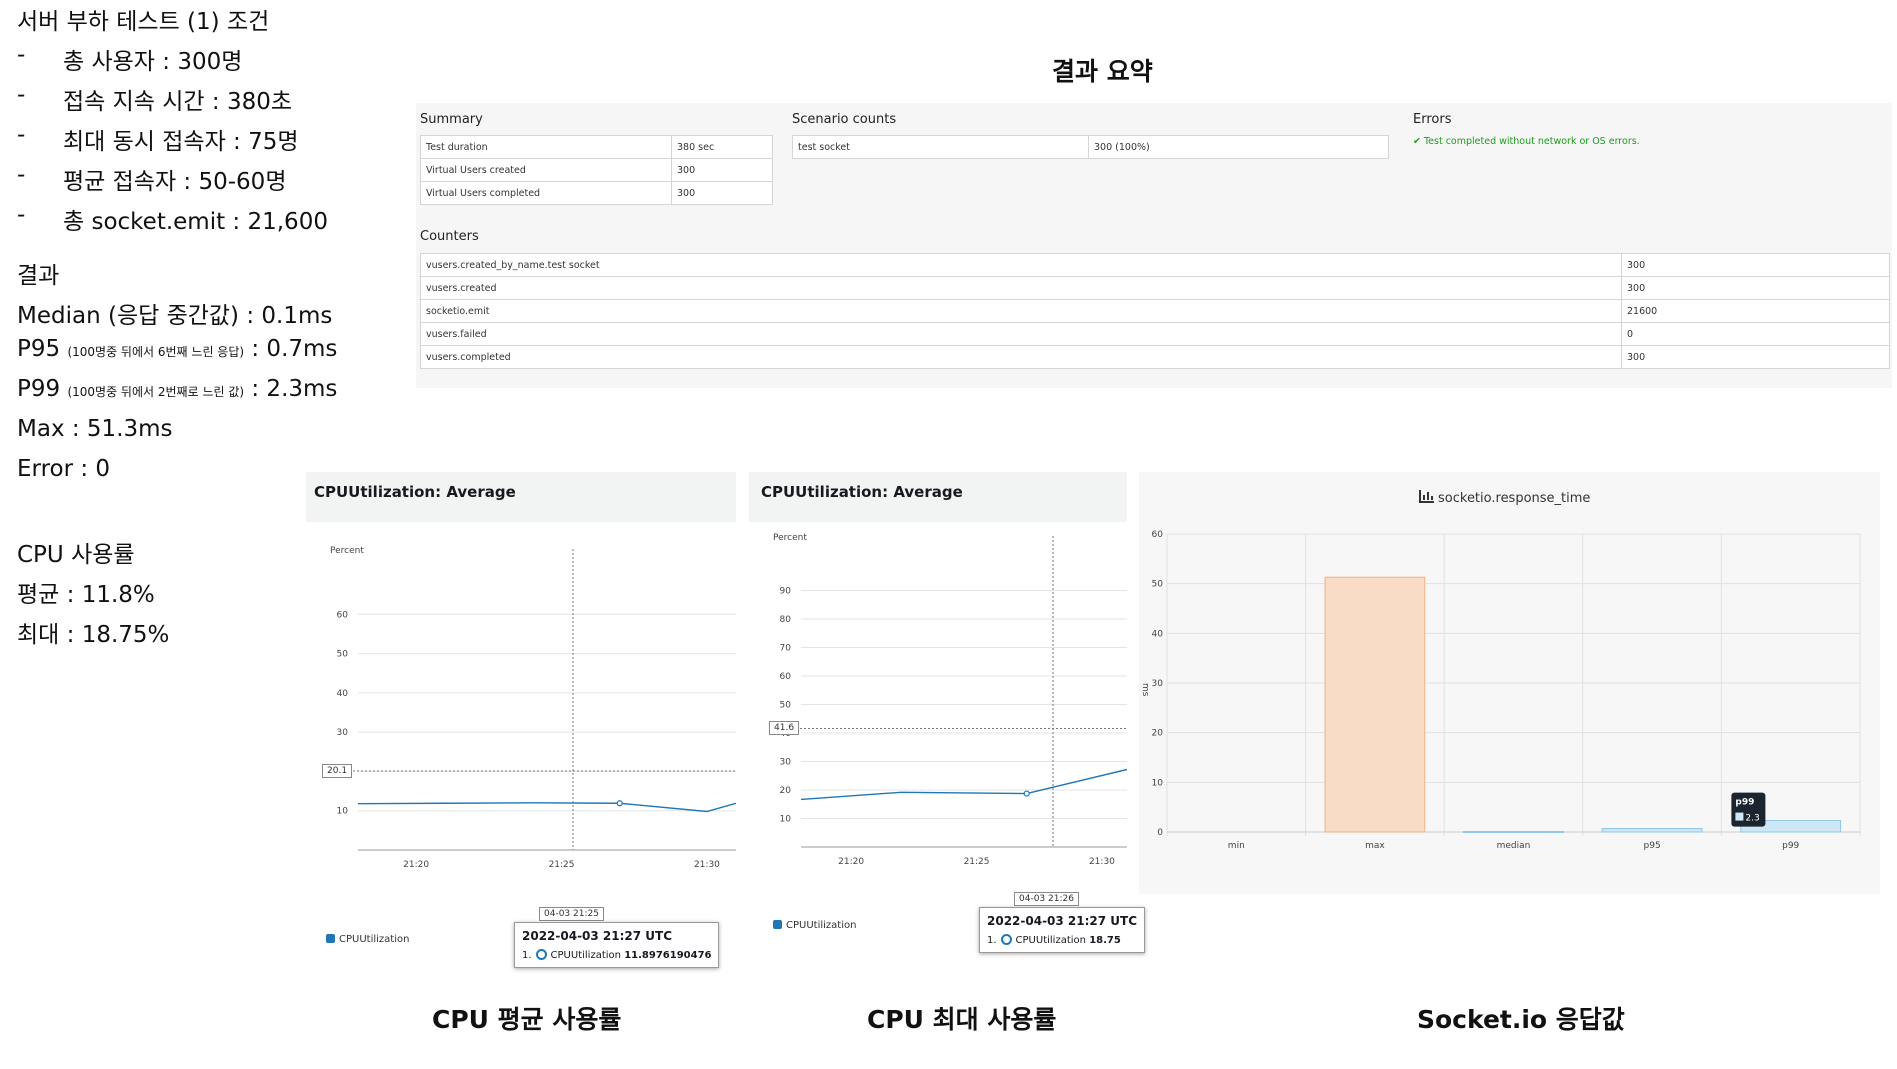 This screenshot has width=1897, height=1069. Describe the element at coordinates (786, 592) in the screenshot. I see `y-tick-label: 90` at that location.